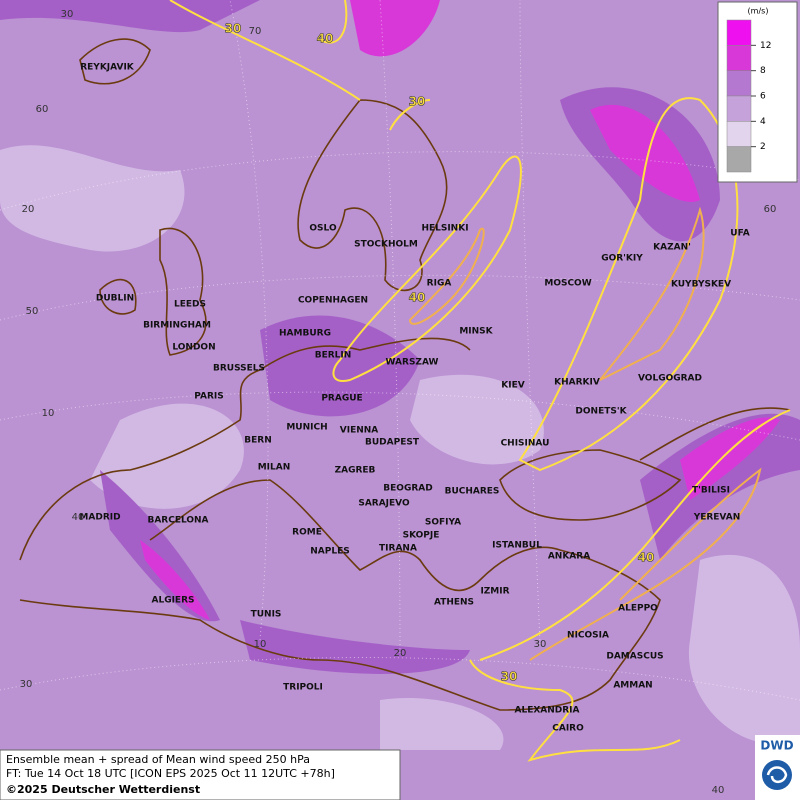 The image size is (800, 804). Describe the element at coordinates (255, 31) in the screenshot. I see `grid-label: 70` at that location.